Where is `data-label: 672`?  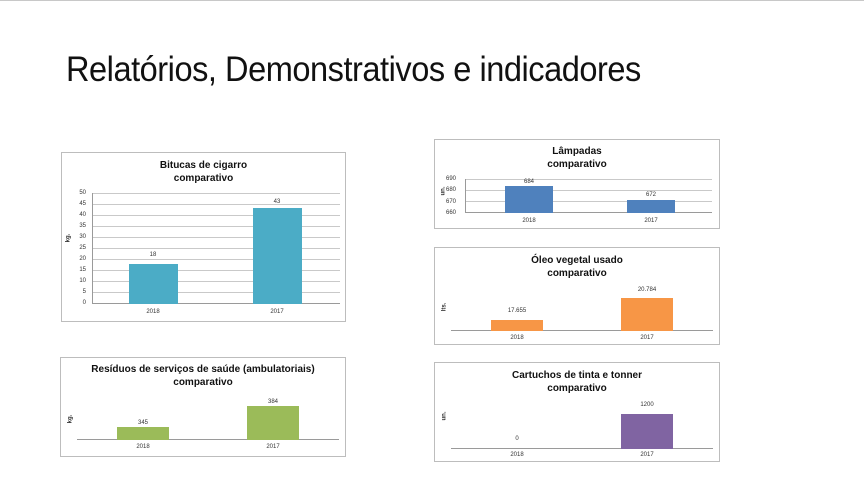 data-label: 672 is located at coordinates (650, 195).